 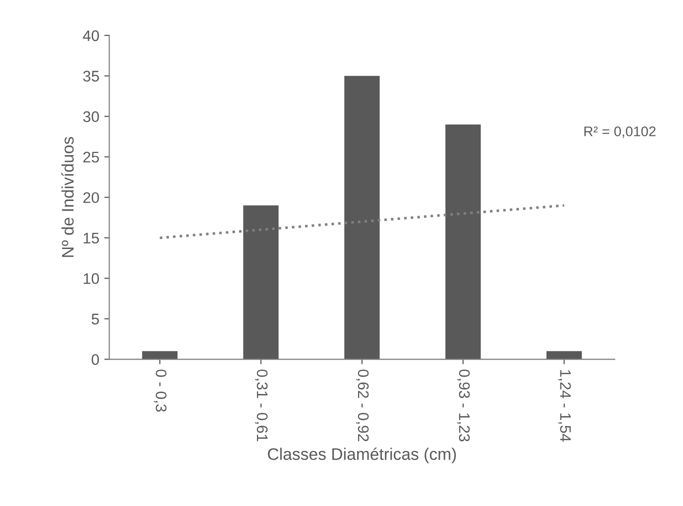 I want to click on y-axis-title: Nº de Indivíduos, so click(x=67, y=196).